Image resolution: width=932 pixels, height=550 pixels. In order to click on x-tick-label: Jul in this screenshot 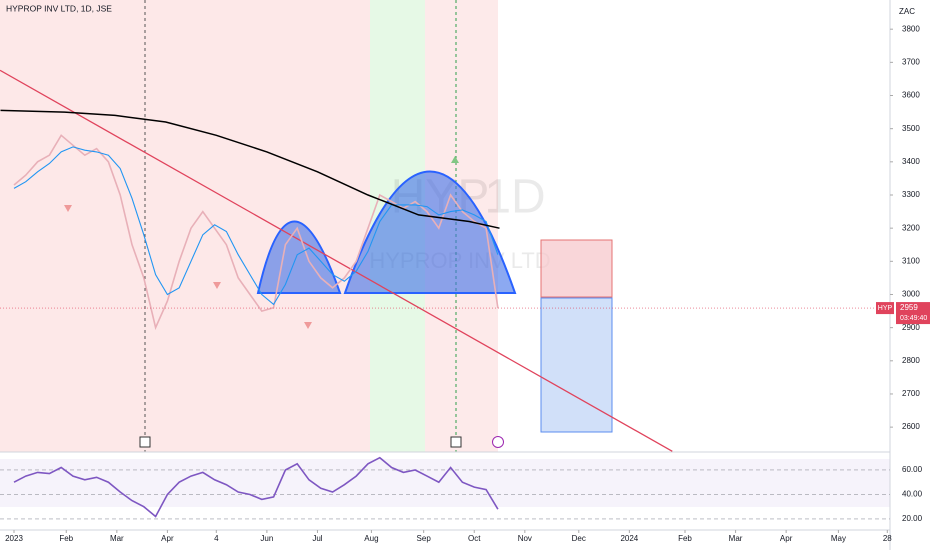, I will do `click(317, 538)`.